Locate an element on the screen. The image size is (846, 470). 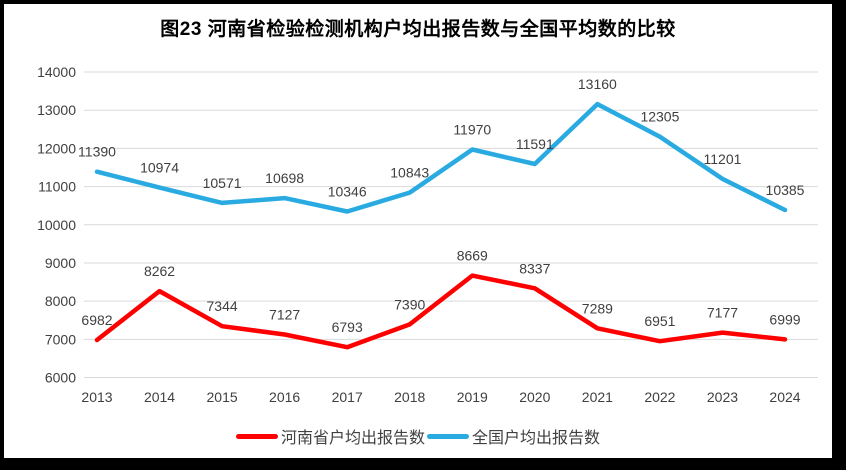
y-tick-label: 9000 is located at coordinates (60, 263).